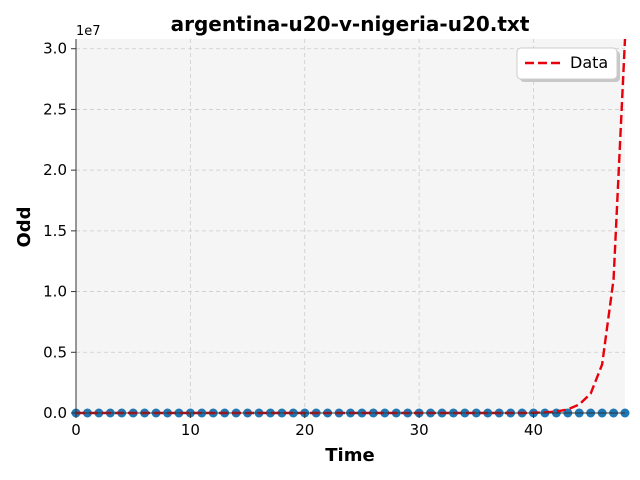  What do you see at coordinates (55, 170) in the screenshot?
I see `y-tick-label: 2.0` at bounding box center [55, 170].